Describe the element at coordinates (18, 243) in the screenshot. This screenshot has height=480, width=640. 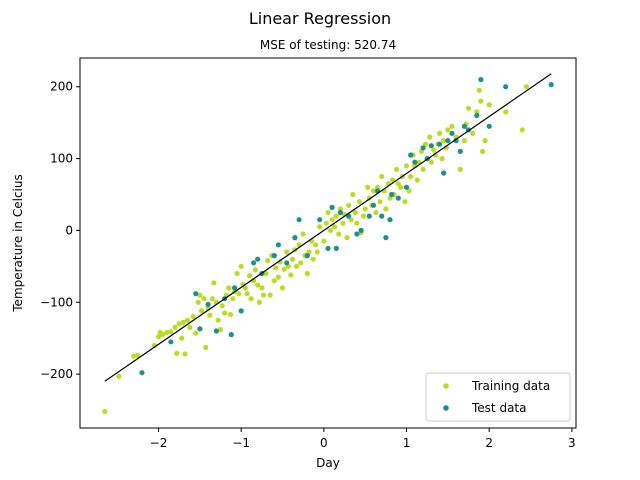
I see `y-axis-label: Temperature in Celcius` at that location.